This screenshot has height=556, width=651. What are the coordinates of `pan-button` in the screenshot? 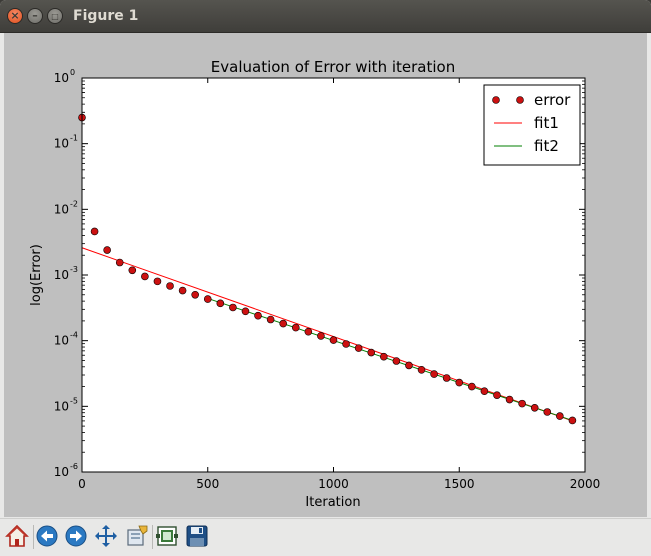 It's located at (106, 536).